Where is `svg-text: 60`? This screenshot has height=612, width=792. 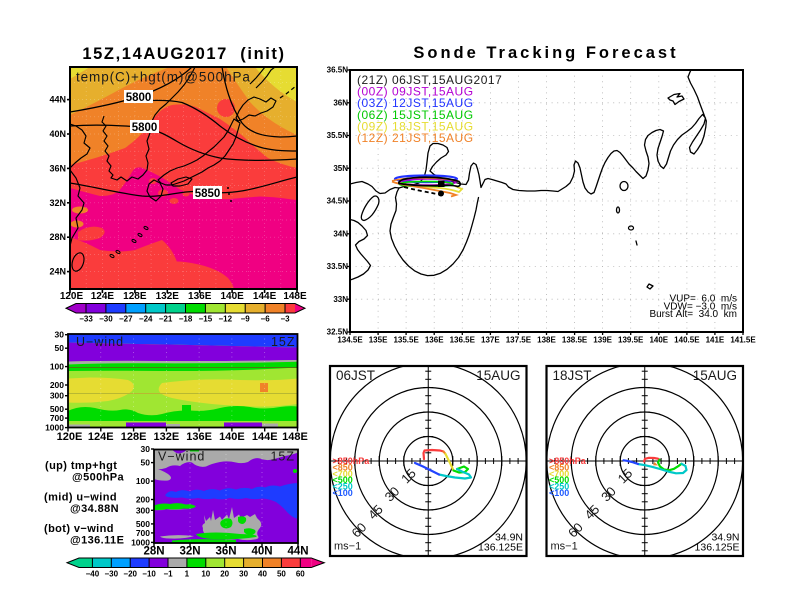 svg-text: 60 is located at coordinates (300, 574).